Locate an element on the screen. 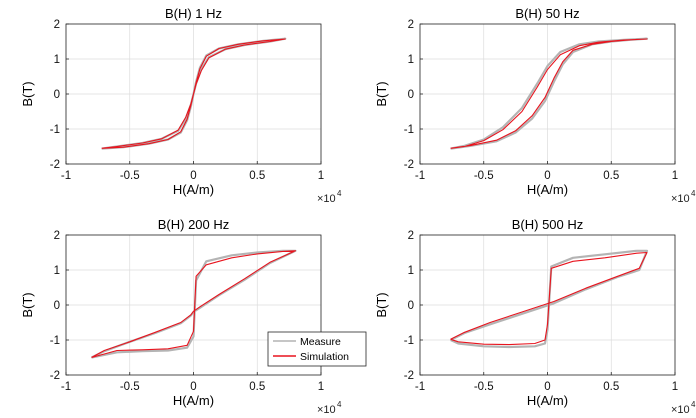 This screenshot has width=696, height=418. legend-label-measure: Measure is located at coordinates (320, 342).